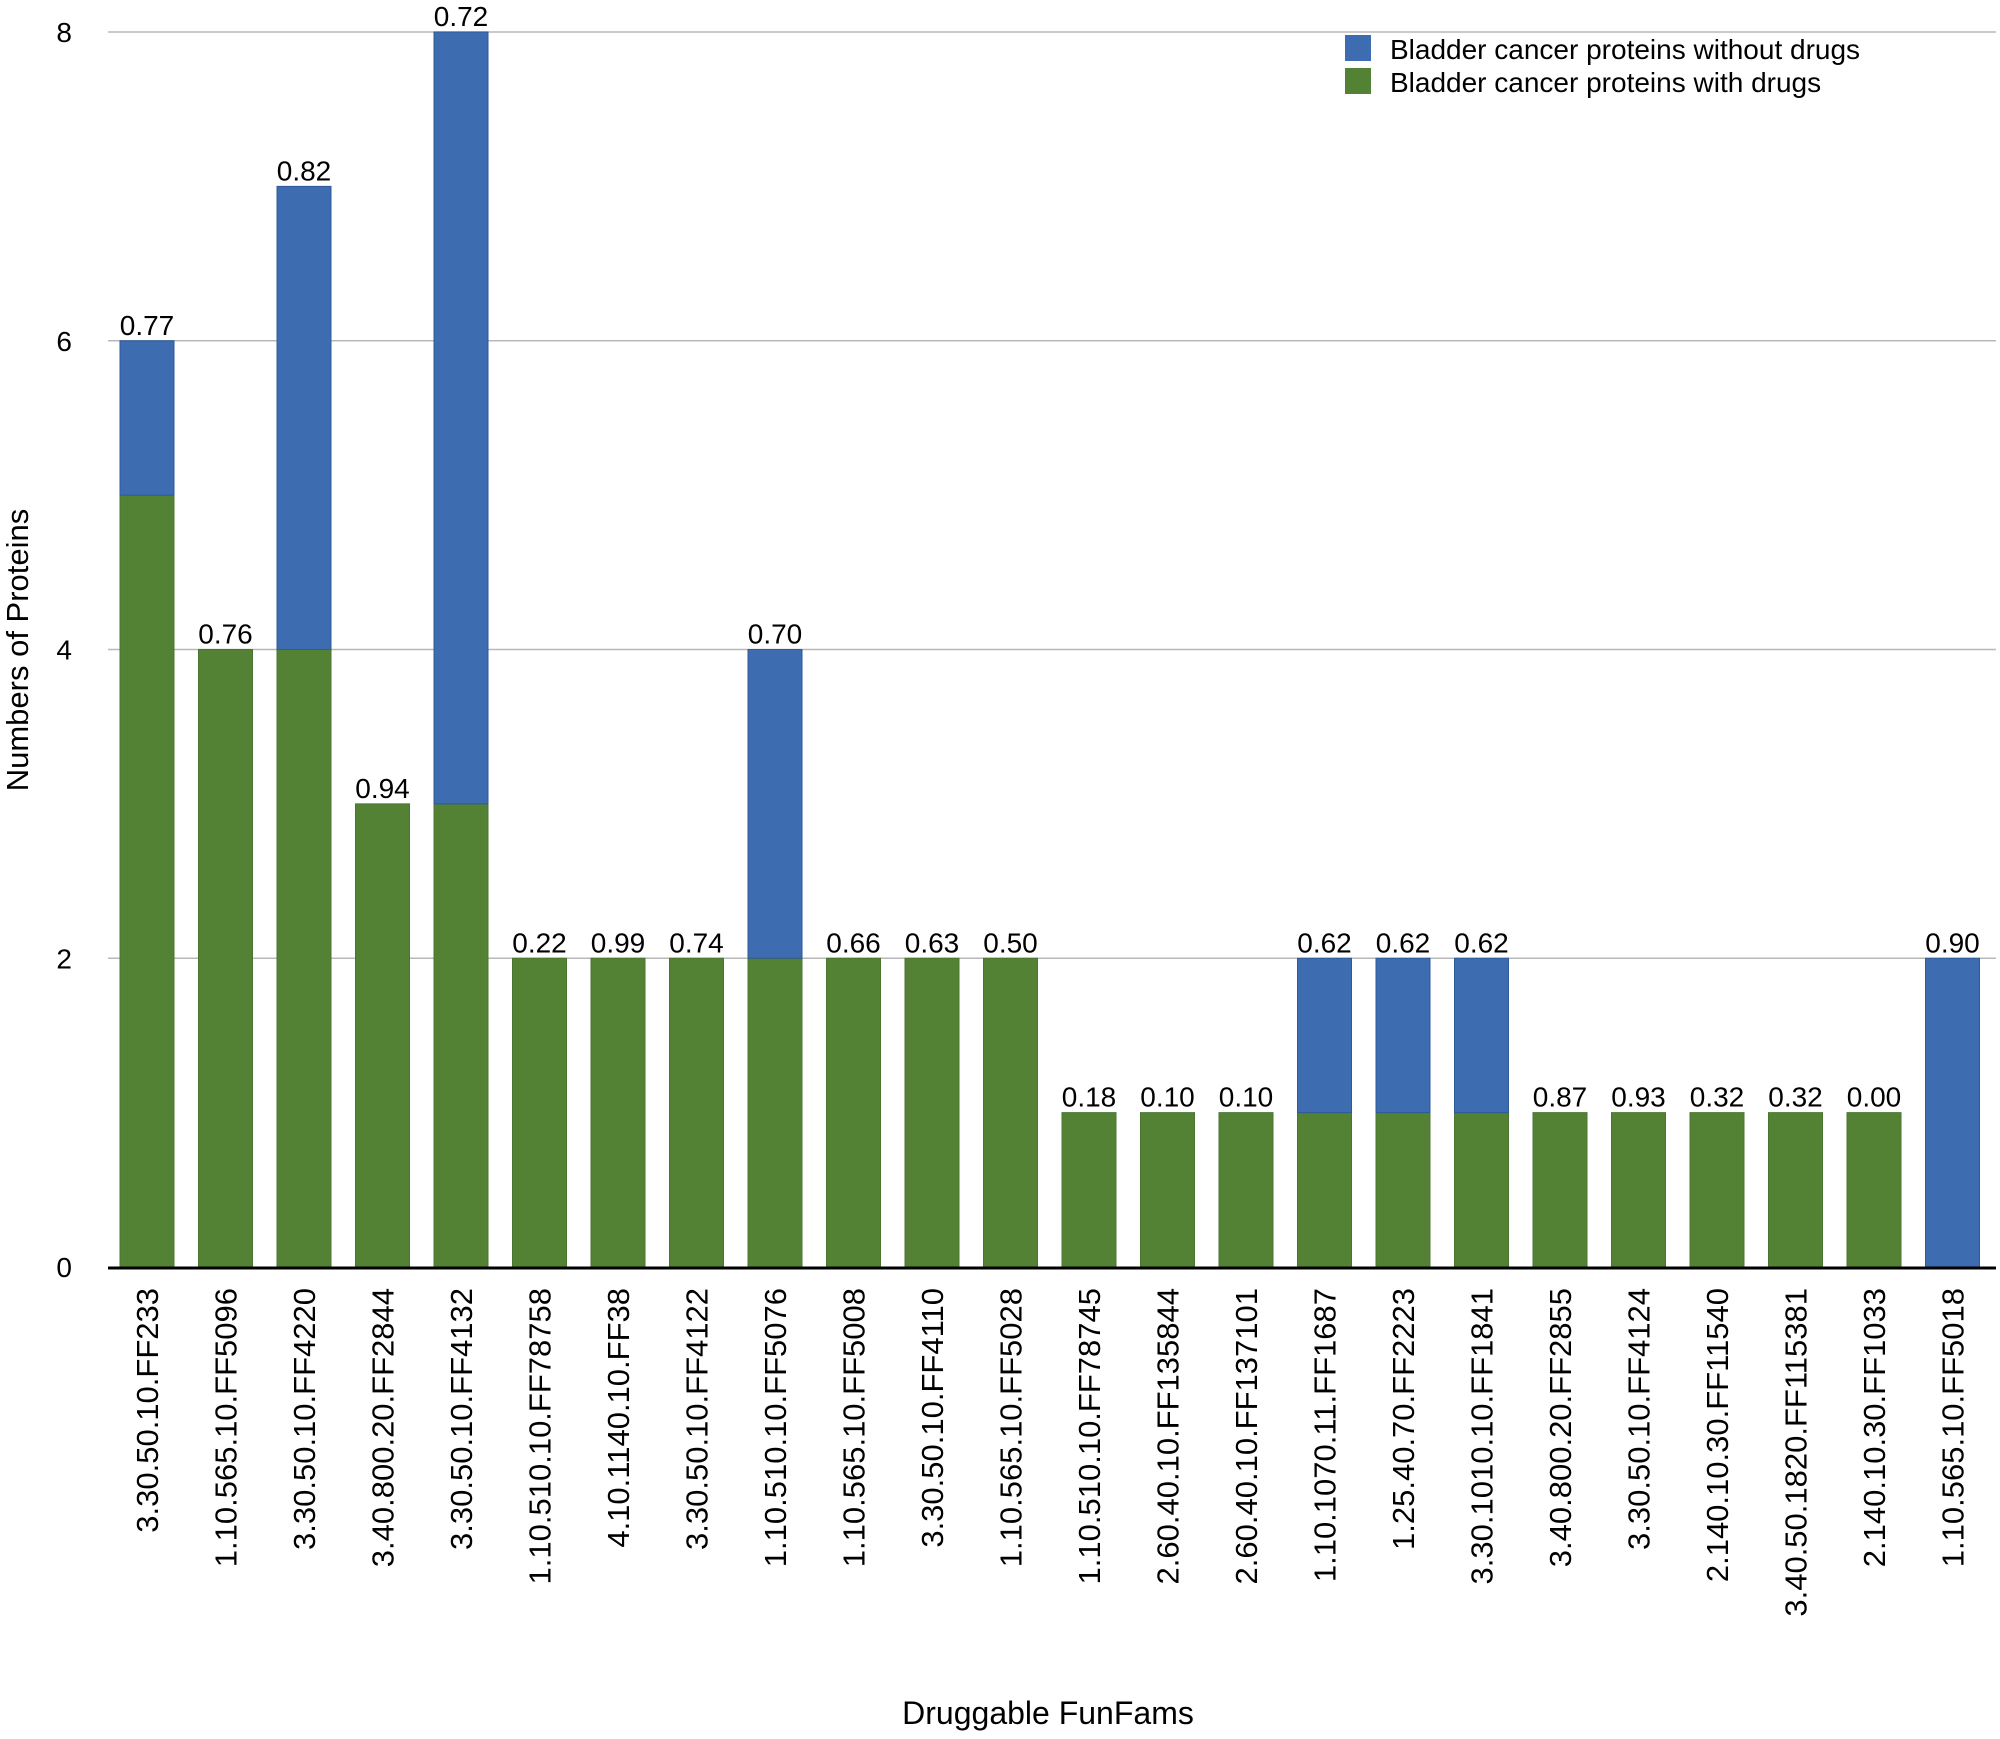 The width and height of the screenshot is (2000, 1739). I want to click on x-tick-label: 4.10.1140.10.FF38, so click(618, 1418).